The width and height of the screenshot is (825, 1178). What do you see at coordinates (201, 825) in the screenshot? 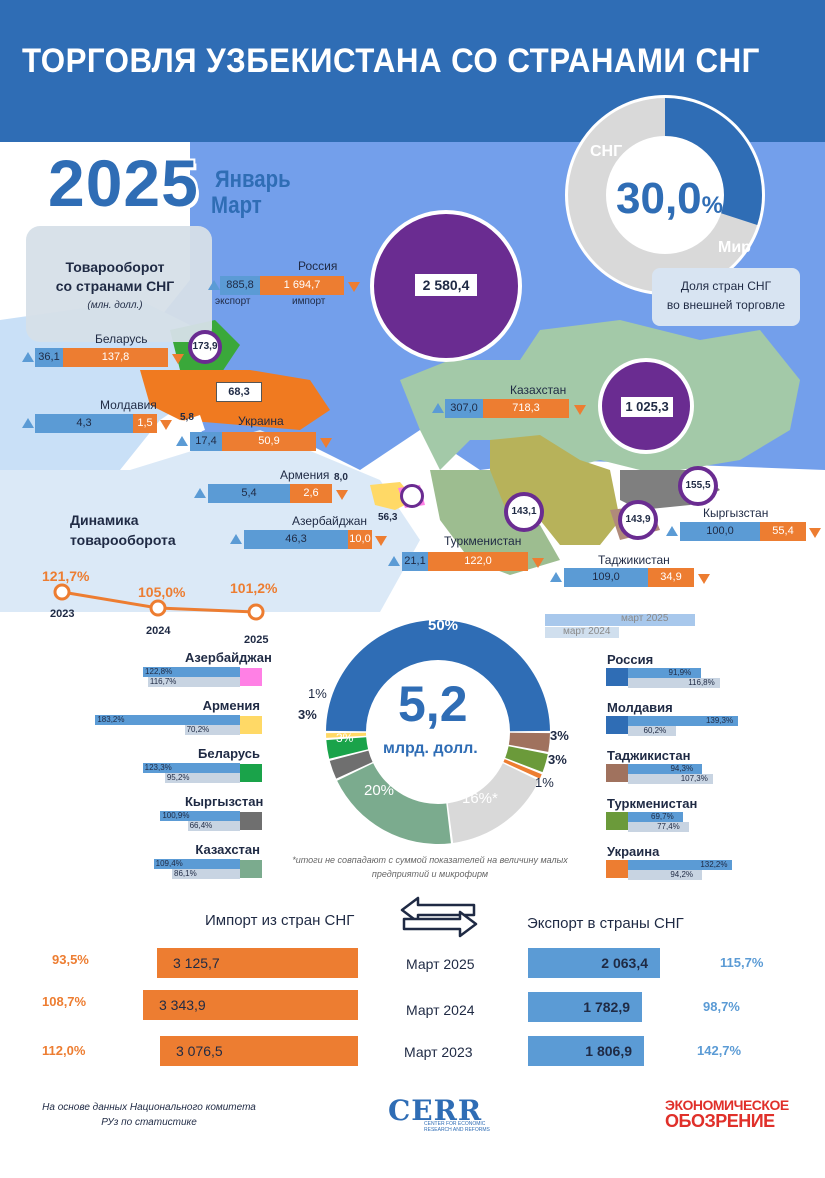
I see `growth-value-previous: 66,4%` at bounding box center [201, 825].